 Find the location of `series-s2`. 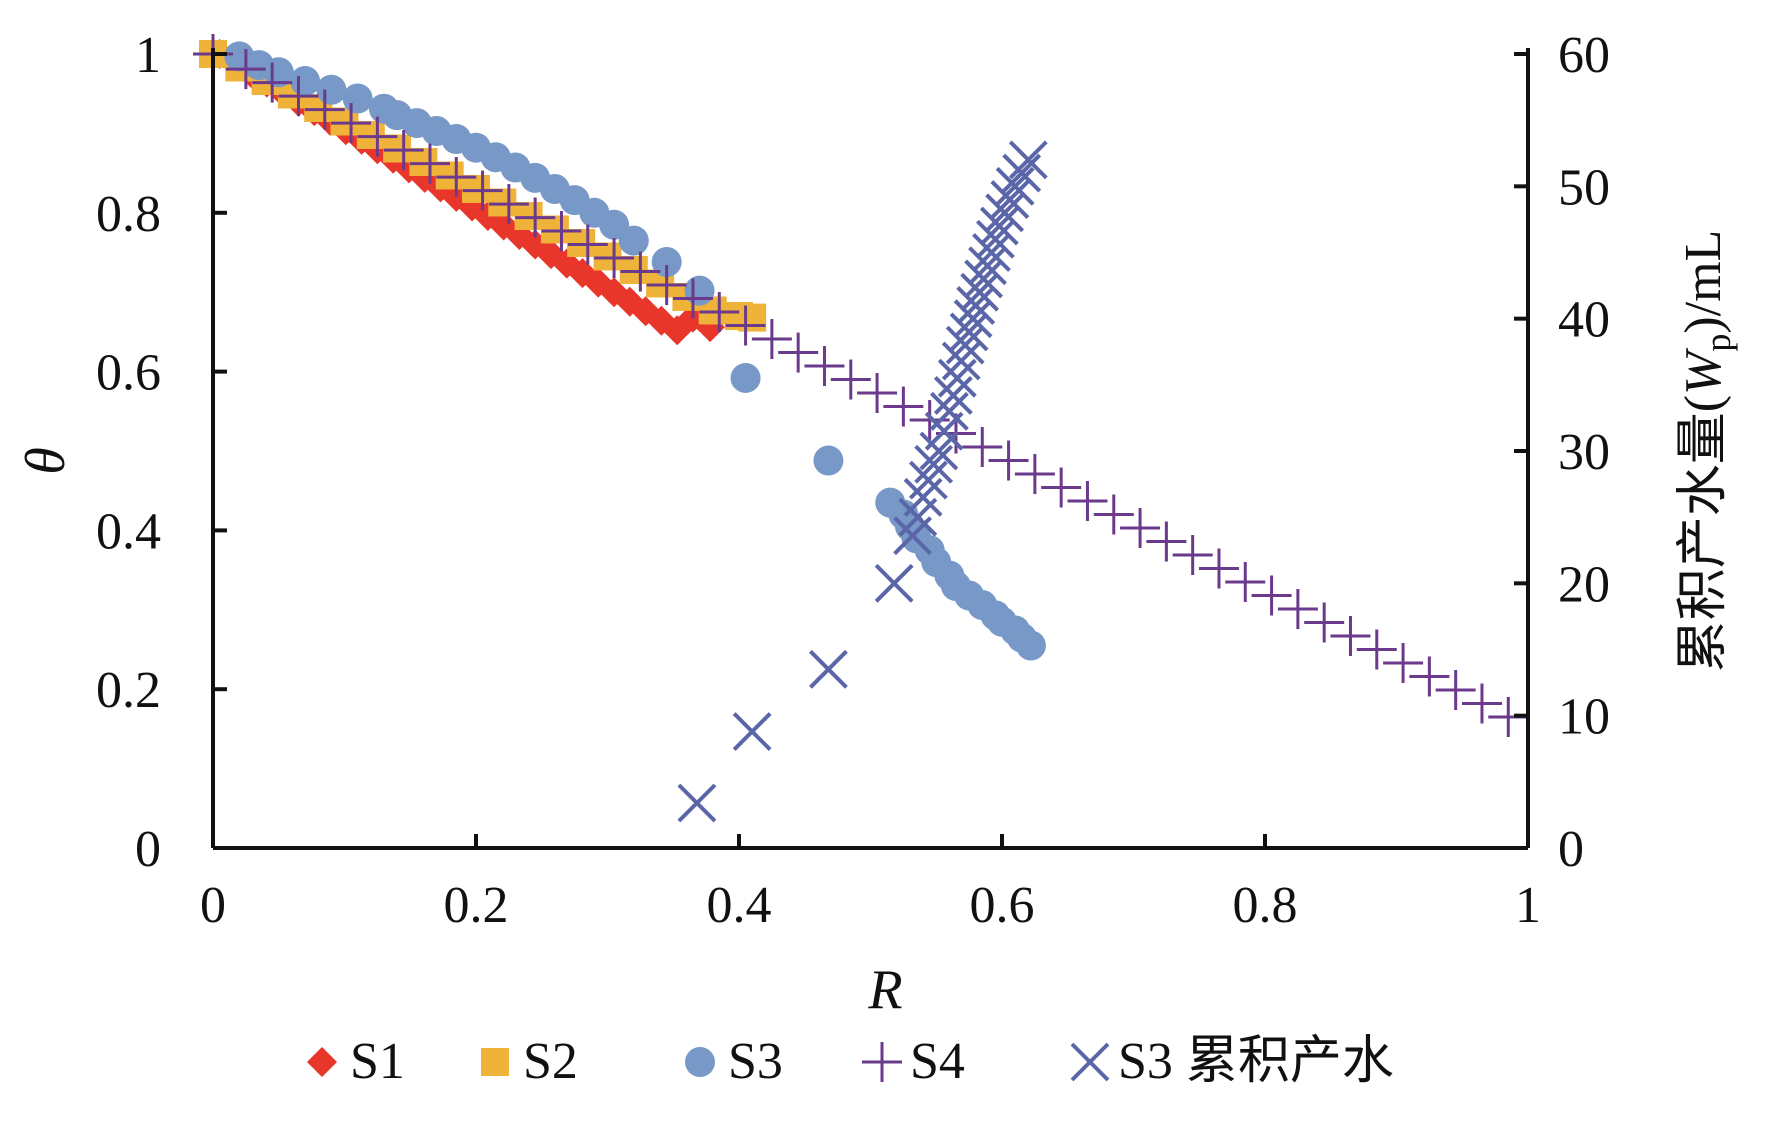

series-s2 is located at coordinates (483, 186).